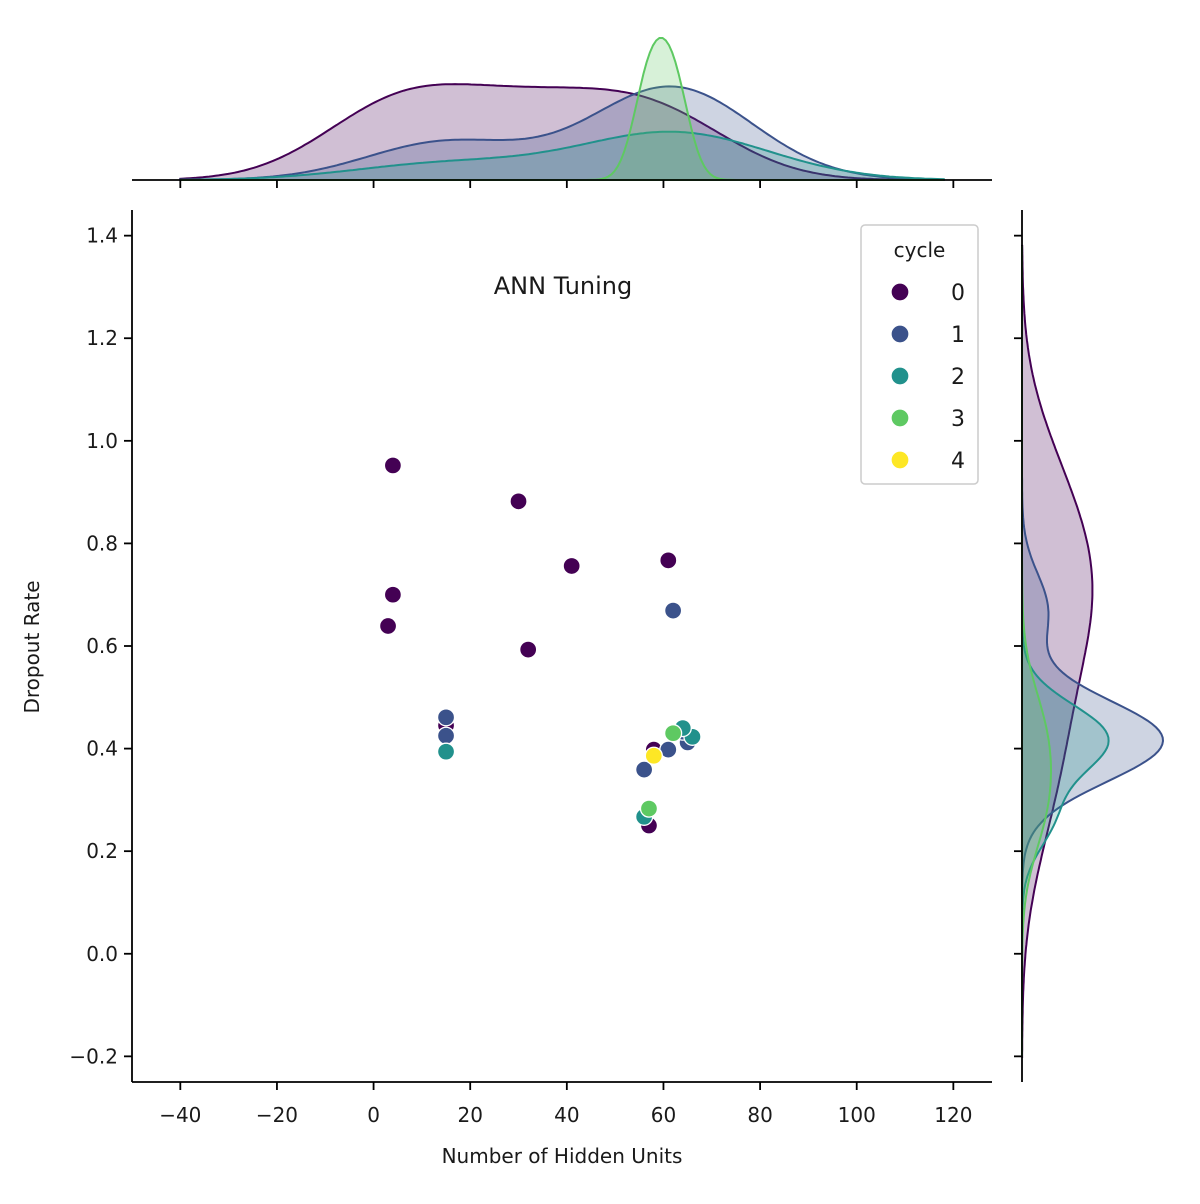 The width and height of the screenshot is (1200, 1204). I want to click on x-tick-label: 60, so click(663, 1115).